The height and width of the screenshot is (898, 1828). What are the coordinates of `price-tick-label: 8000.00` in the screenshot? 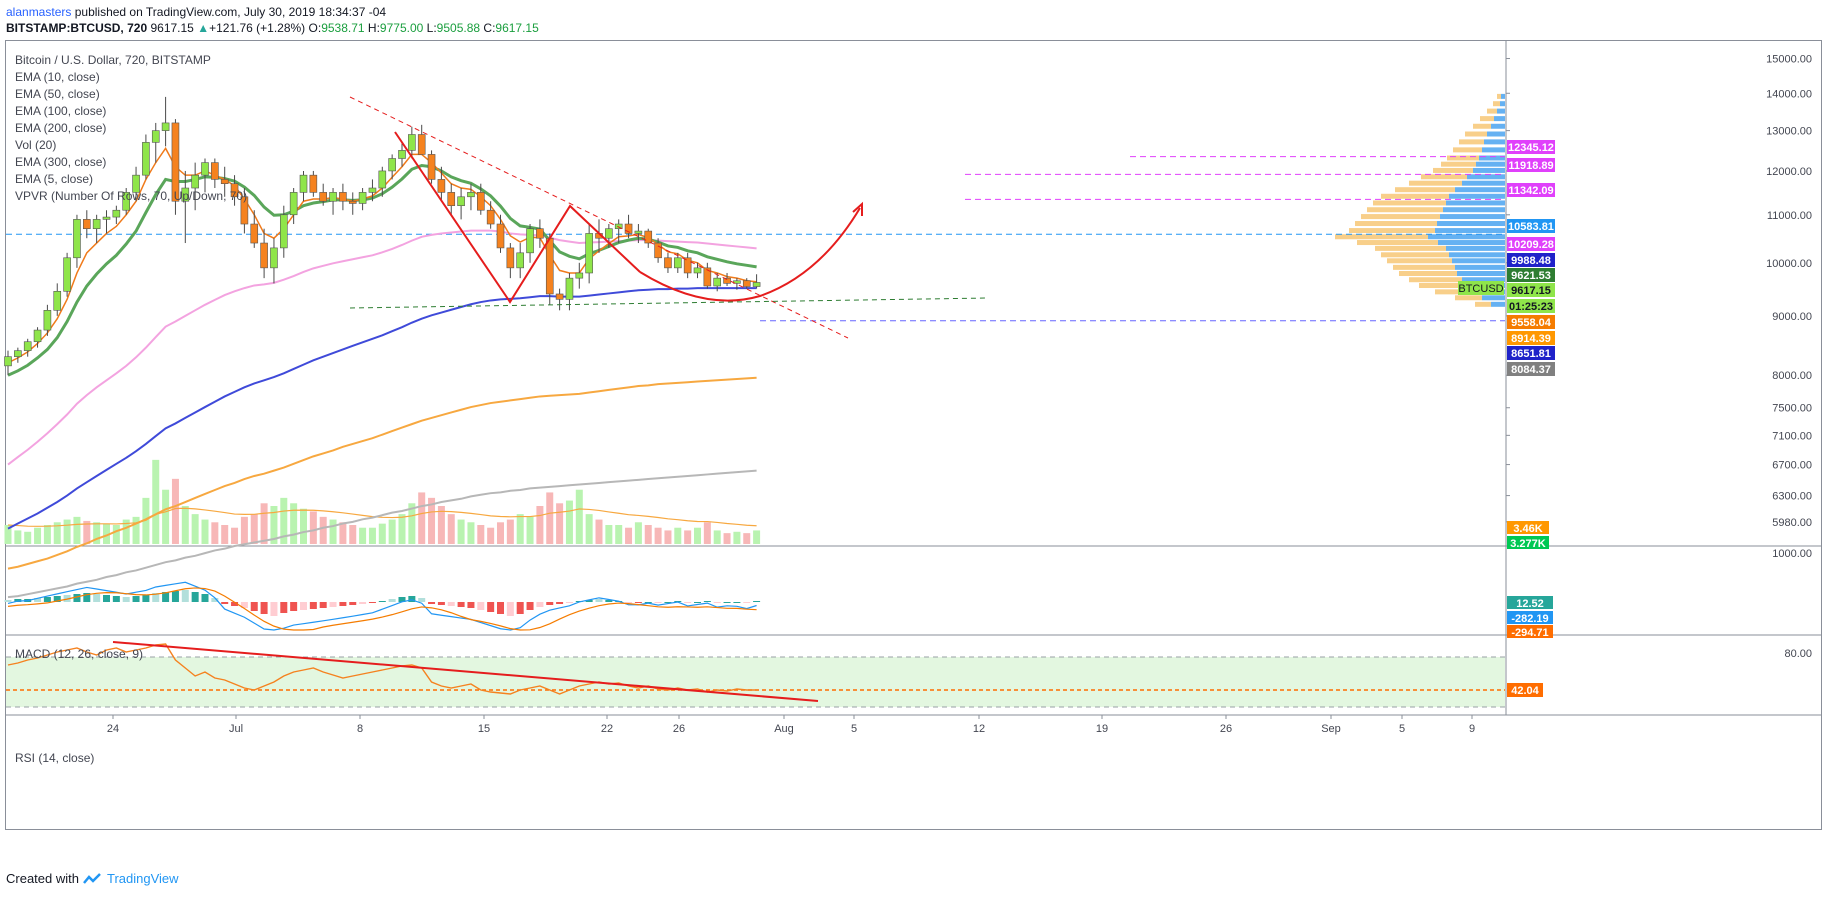 It's located at (1792, 376).